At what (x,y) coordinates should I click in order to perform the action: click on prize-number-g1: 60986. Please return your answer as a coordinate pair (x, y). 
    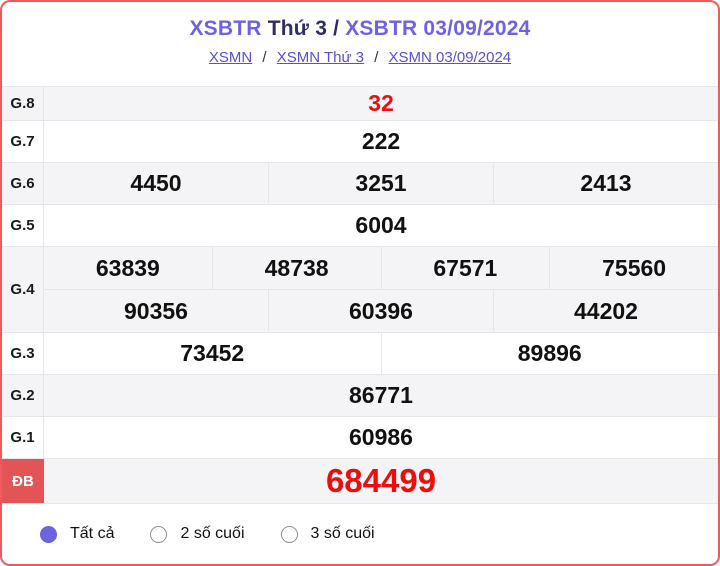
    Looking at the image, I should click on (381, 437).